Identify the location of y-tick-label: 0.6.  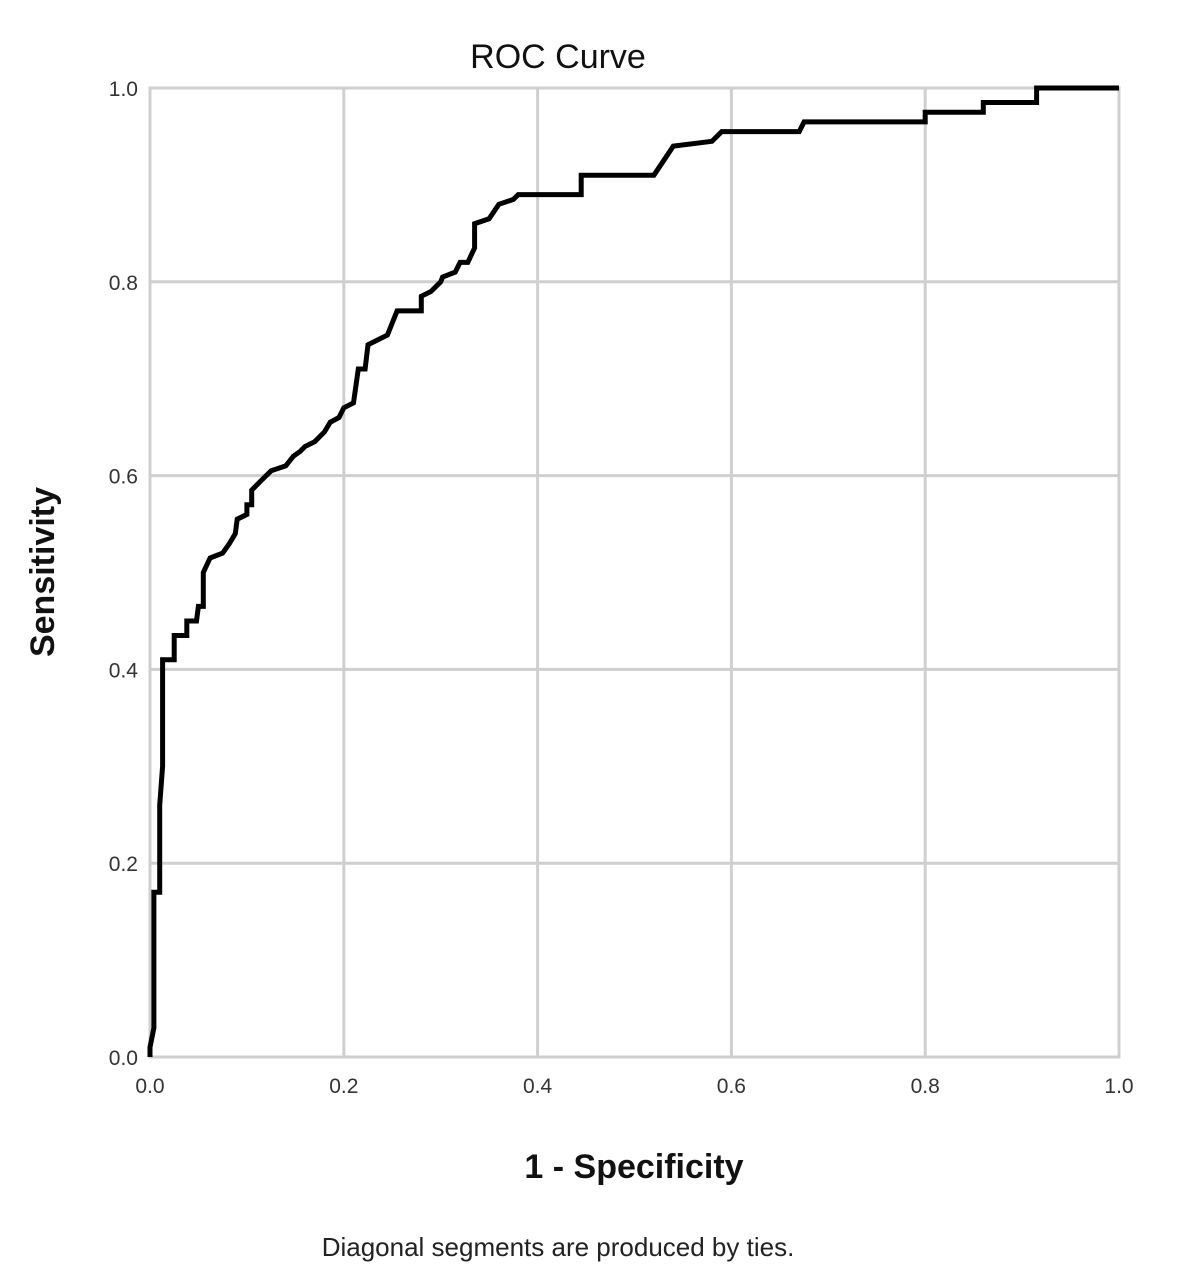
(123, 477).